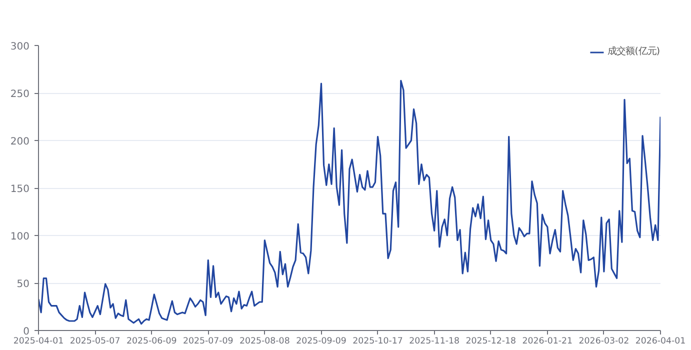  What do you see at coordinates (208, 341) in the screenshot?
I see `x-tick-label: 2025-07-09` at bounding box center [208, 341].